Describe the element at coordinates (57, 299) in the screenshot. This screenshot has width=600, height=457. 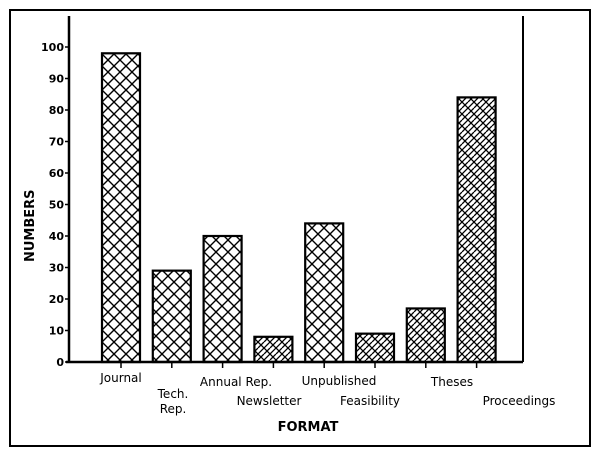
I see `y-tick-label: 20` at that location.